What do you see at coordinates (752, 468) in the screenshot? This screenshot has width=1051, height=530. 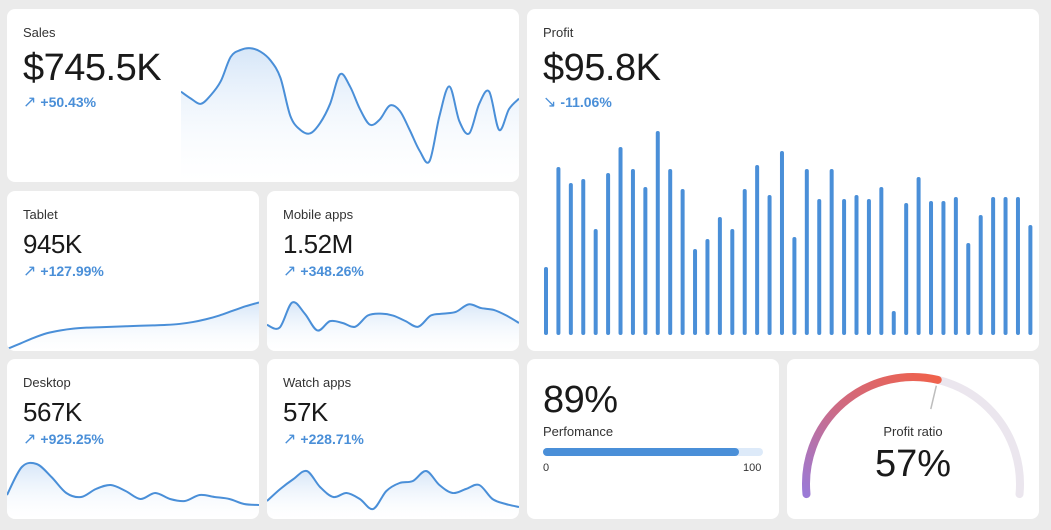 I see `performance-max-label: 100` at bounding box center [752, 468].